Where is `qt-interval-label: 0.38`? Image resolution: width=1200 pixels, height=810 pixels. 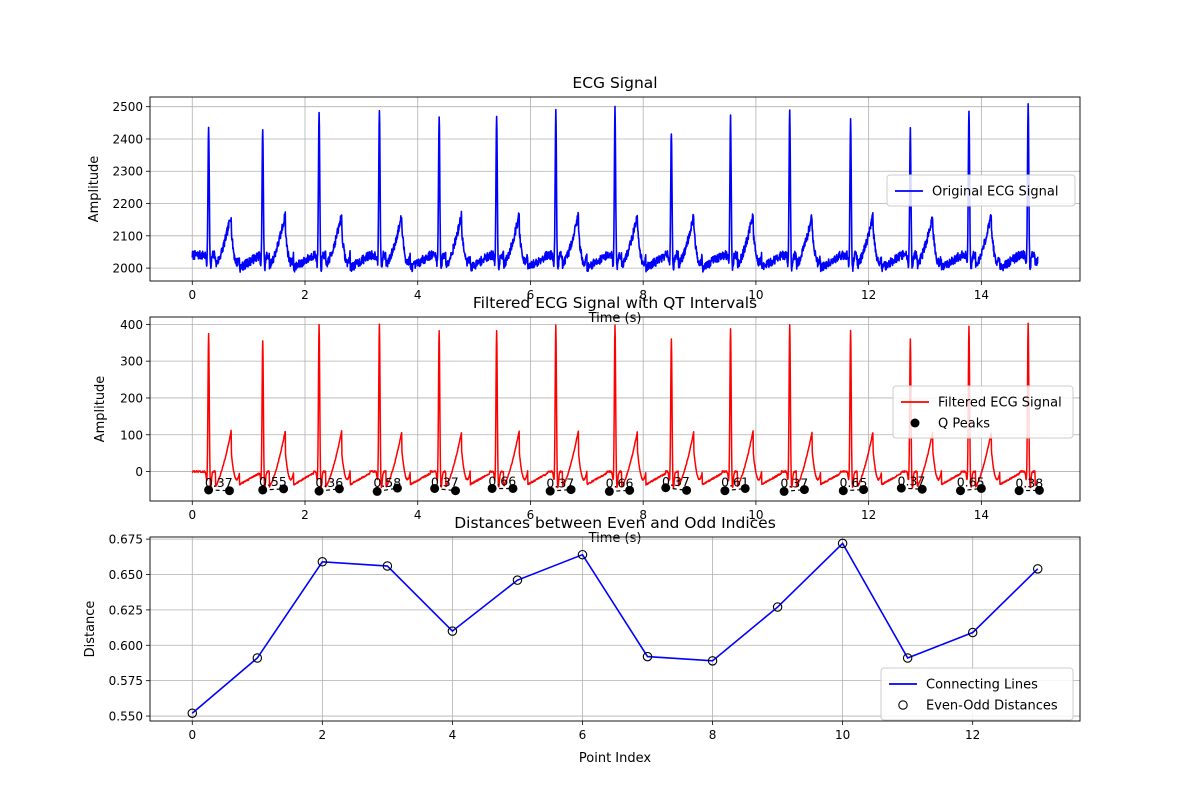
qt-interval-label: 0.38 is located at coordinates (1029, 482).